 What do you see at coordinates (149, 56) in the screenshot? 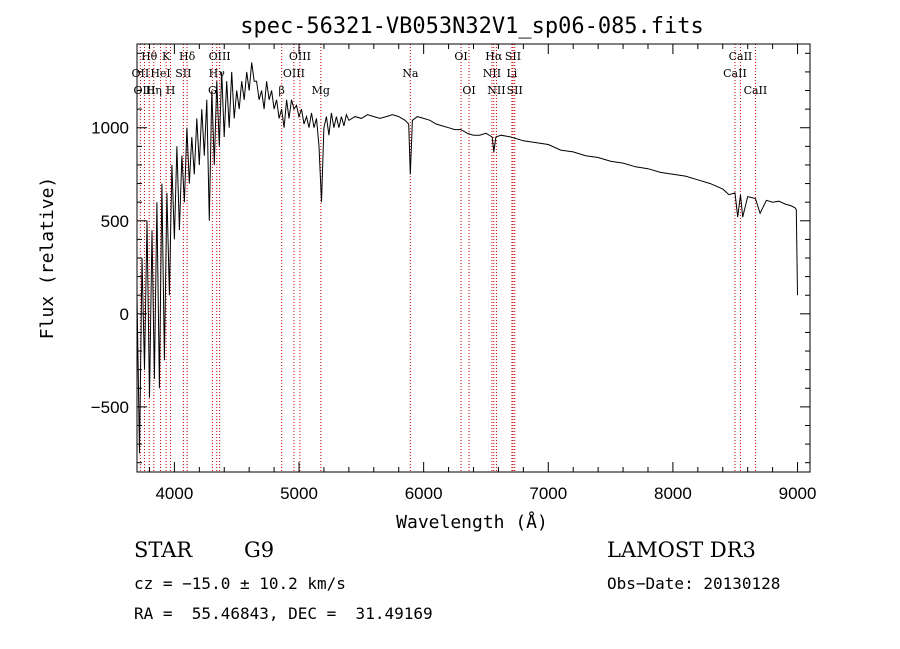
I see `spectral-line-label: Hθ` at bounding box center [149, 56].